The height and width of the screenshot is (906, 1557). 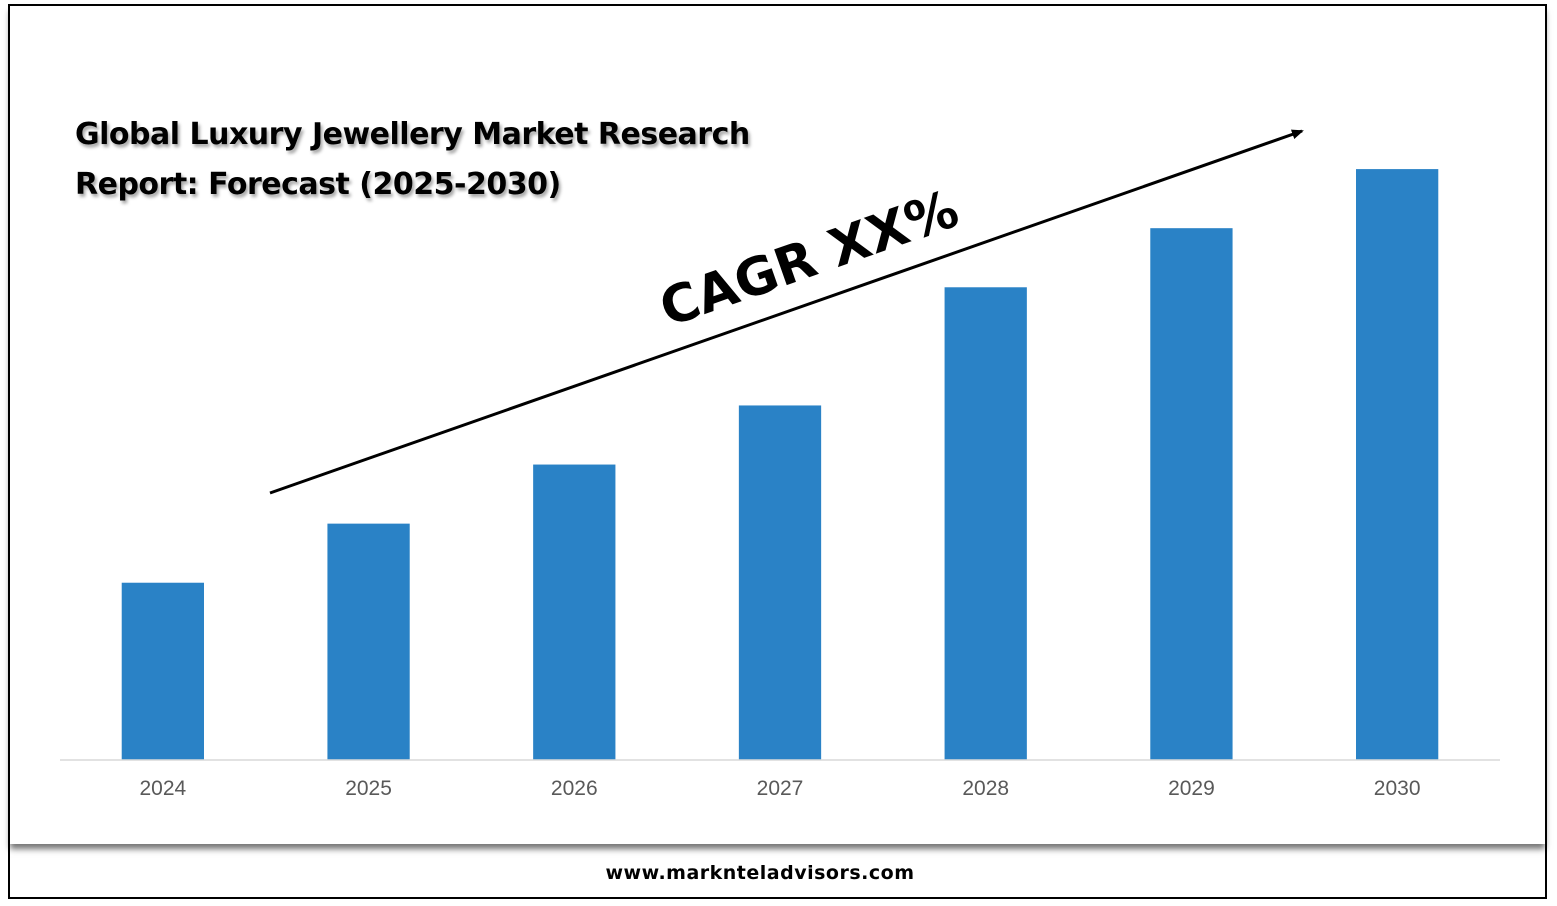 What do you see at coordinates (1191, 494) in the screenshot?
I see `bar-2029` at bounding box center [1191, 494].